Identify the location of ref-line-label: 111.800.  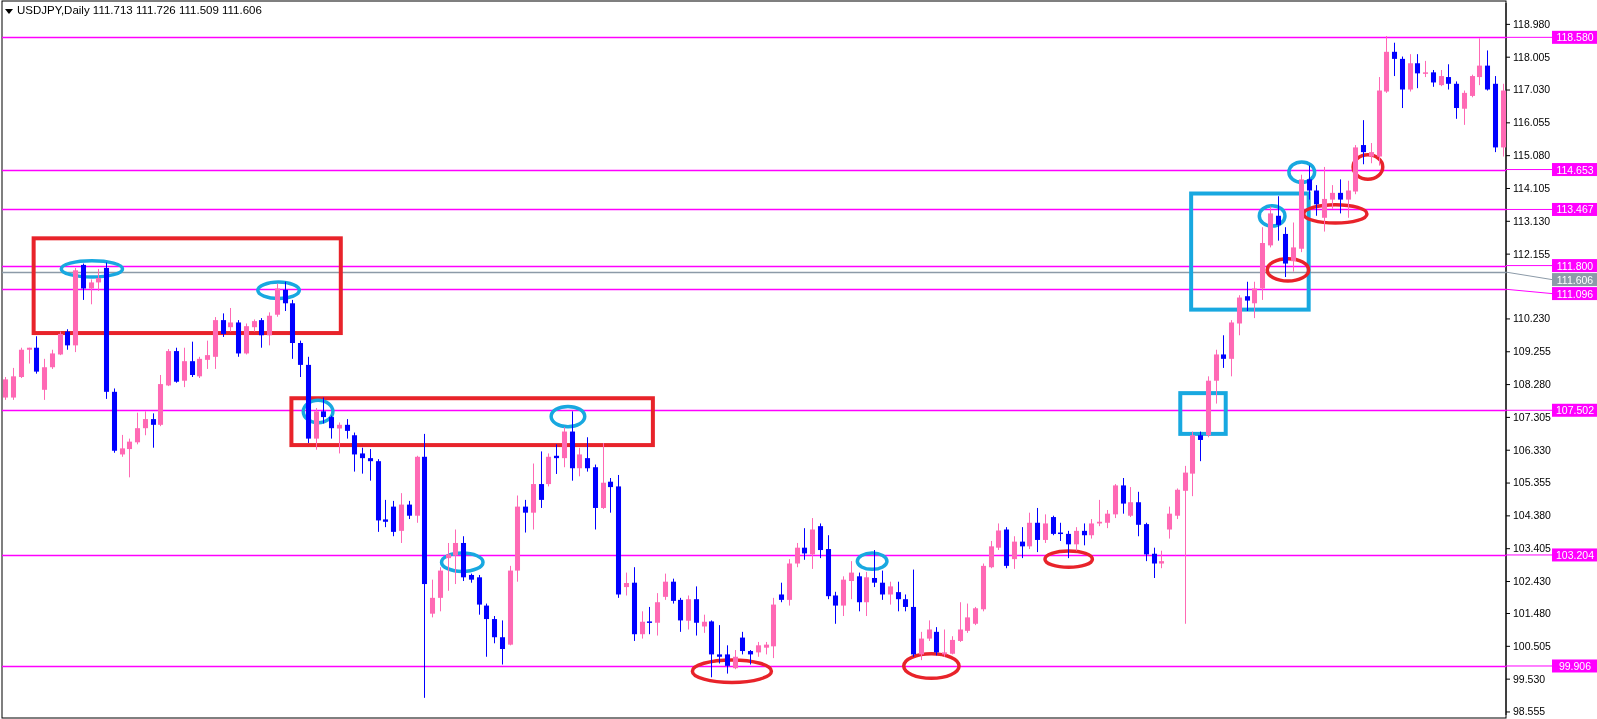
(1575, 265).